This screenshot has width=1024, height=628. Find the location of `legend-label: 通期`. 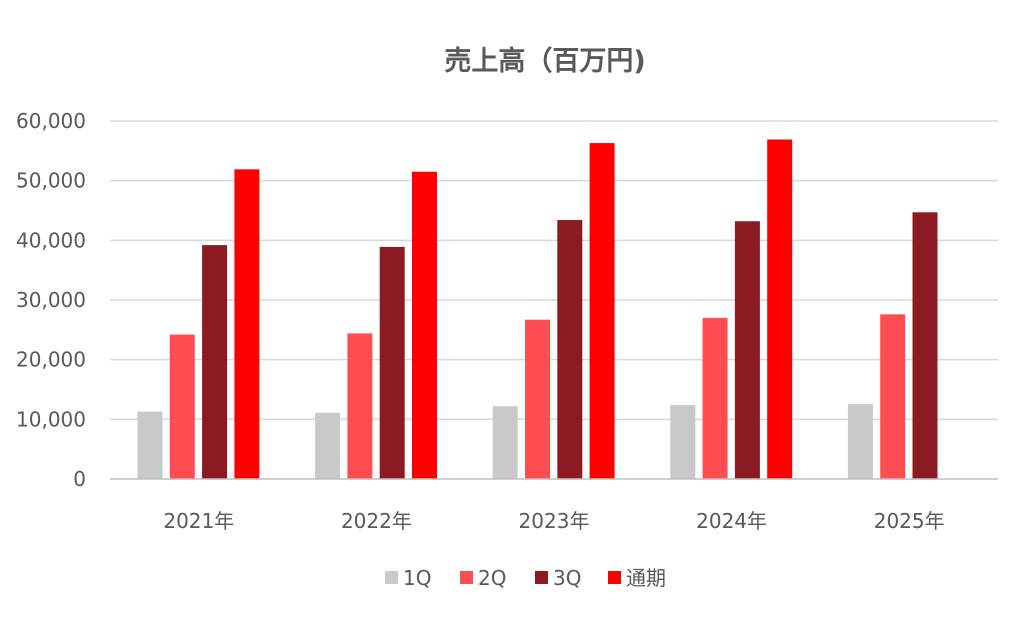

legend-label: 通期 is located at coordinates (646, 578).